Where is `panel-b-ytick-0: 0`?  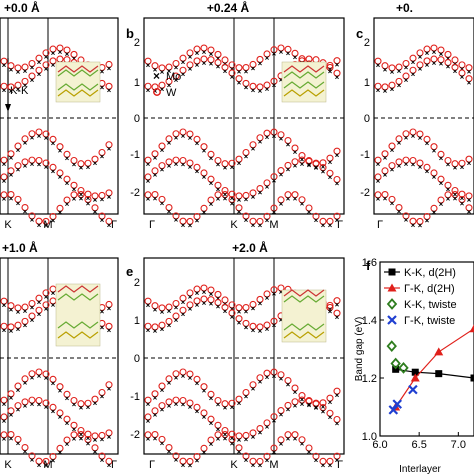 panel-b-ytick-0: 0 is located at coordinates (137, 119).